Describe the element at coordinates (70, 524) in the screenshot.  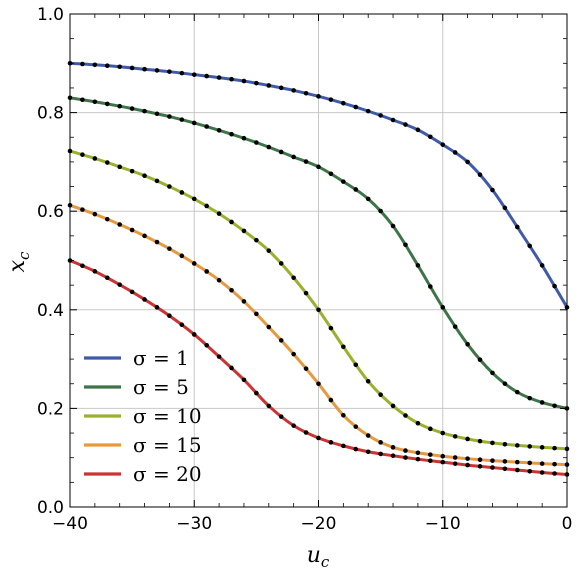
I see `x-tick-label: −40` at that location.